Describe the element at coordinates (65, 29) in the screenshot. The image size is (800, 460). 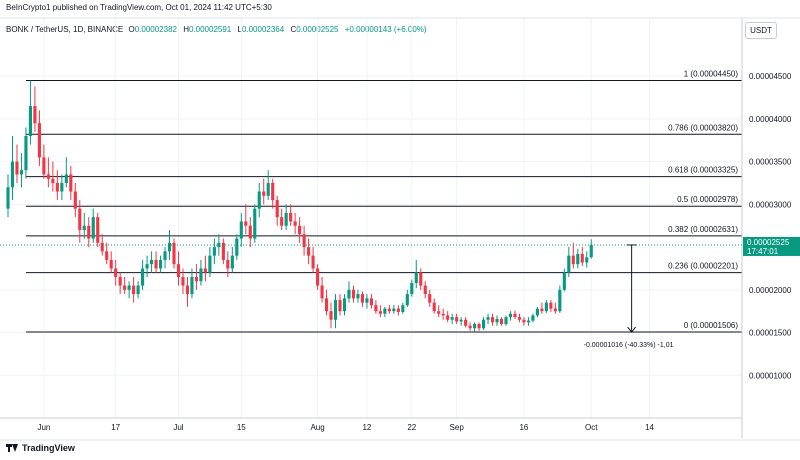
I see `symbol-label: BONK / TetherUS, 1D, BINANCE` at that location.